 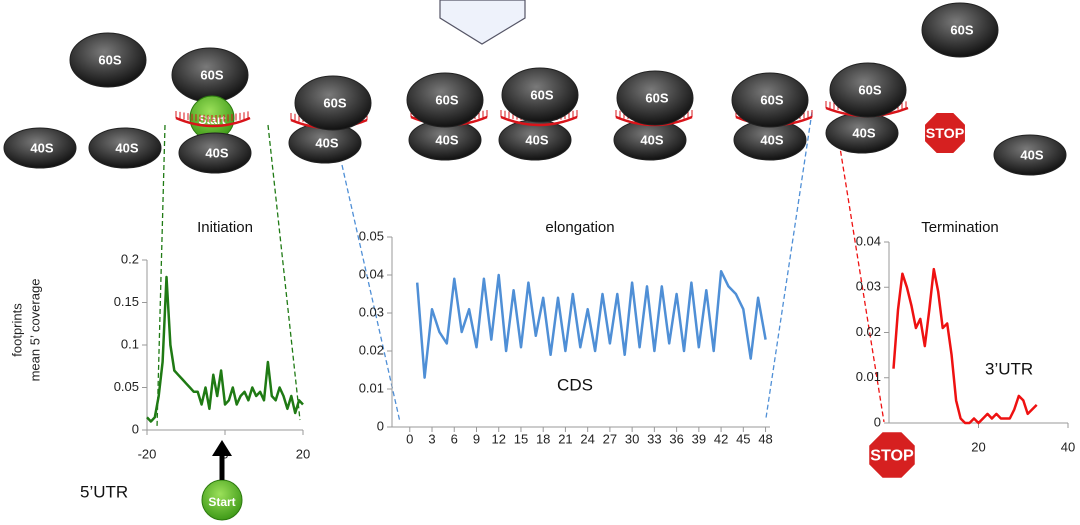 I want to click on y-axis-label: footprints, so click(x=16, y=330).